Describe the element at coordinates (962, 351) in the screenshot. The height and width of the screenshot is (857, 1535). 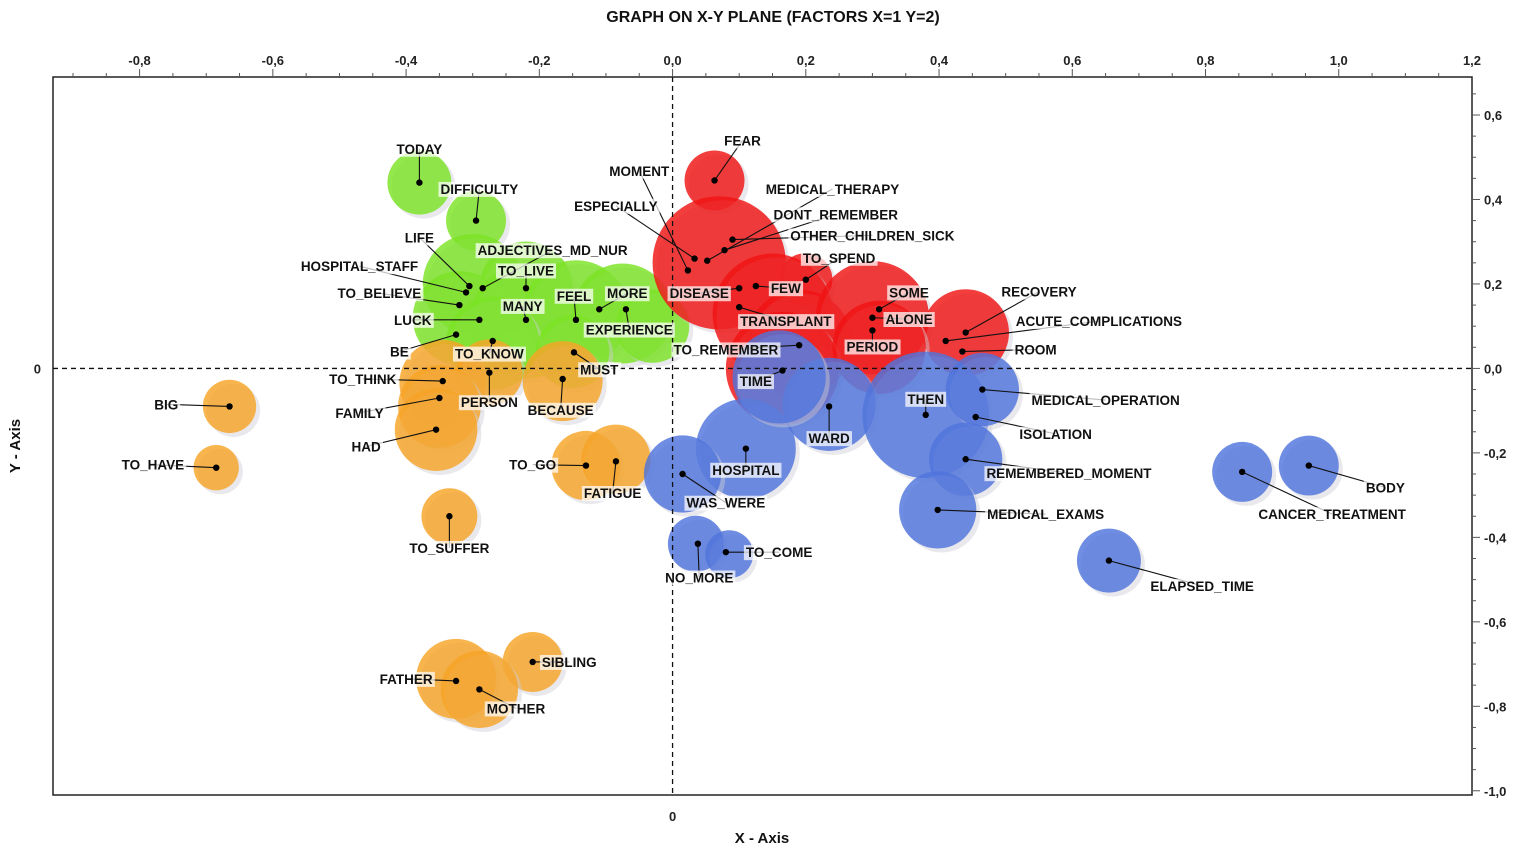
I see `point-room` at that location.